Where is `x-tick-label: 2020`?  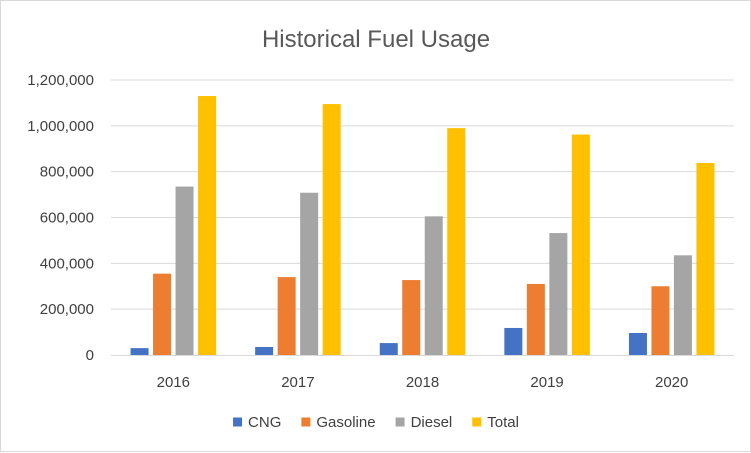
x-tick-label: 2020 is located at coordinates (671, 382).